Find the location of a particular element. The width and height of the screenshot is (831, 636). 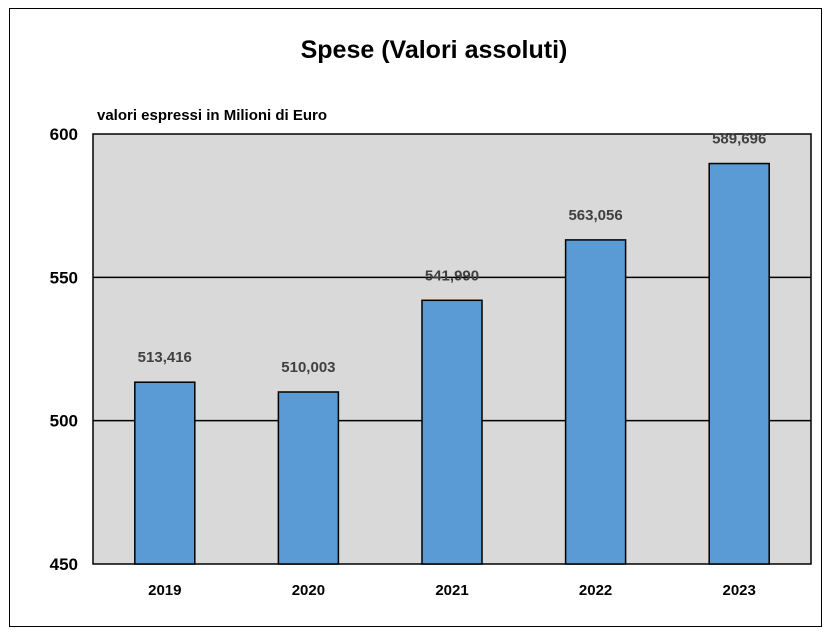

bar-2021 is located at coordinates (452, 432).